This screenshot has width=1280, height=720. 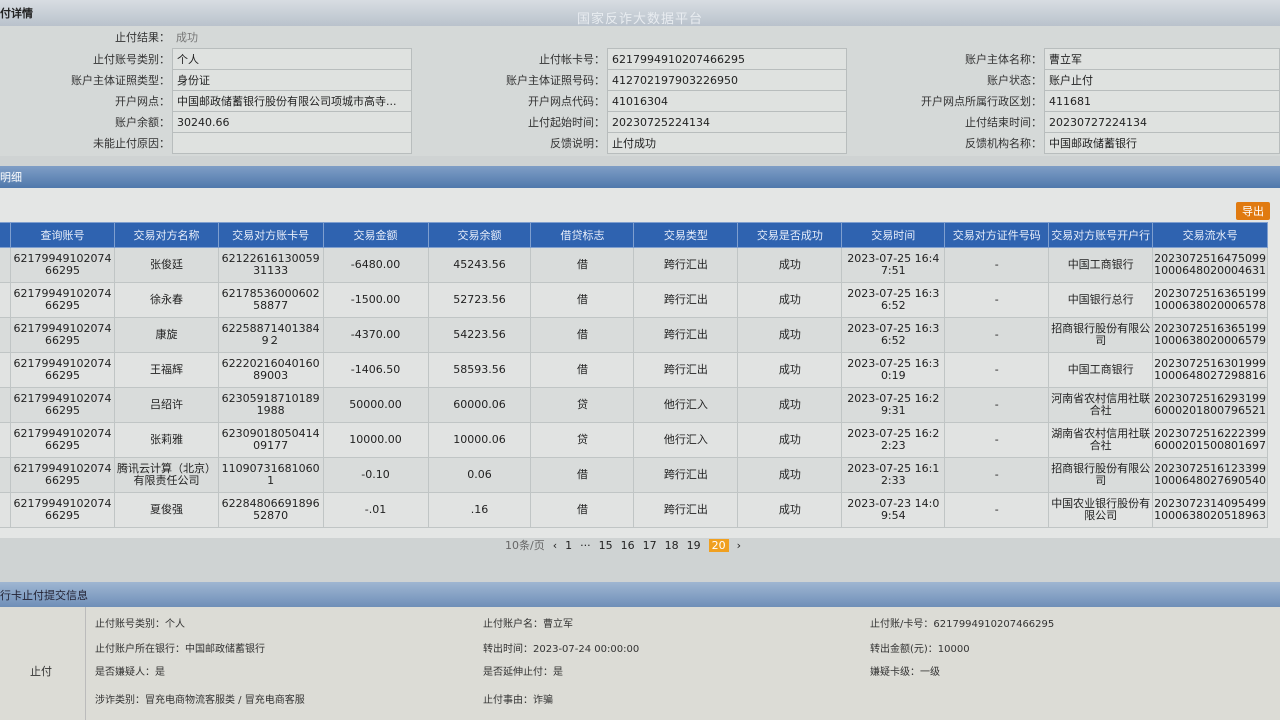 I want to click on column-header: 交易金额, so click(x=375, y=235).